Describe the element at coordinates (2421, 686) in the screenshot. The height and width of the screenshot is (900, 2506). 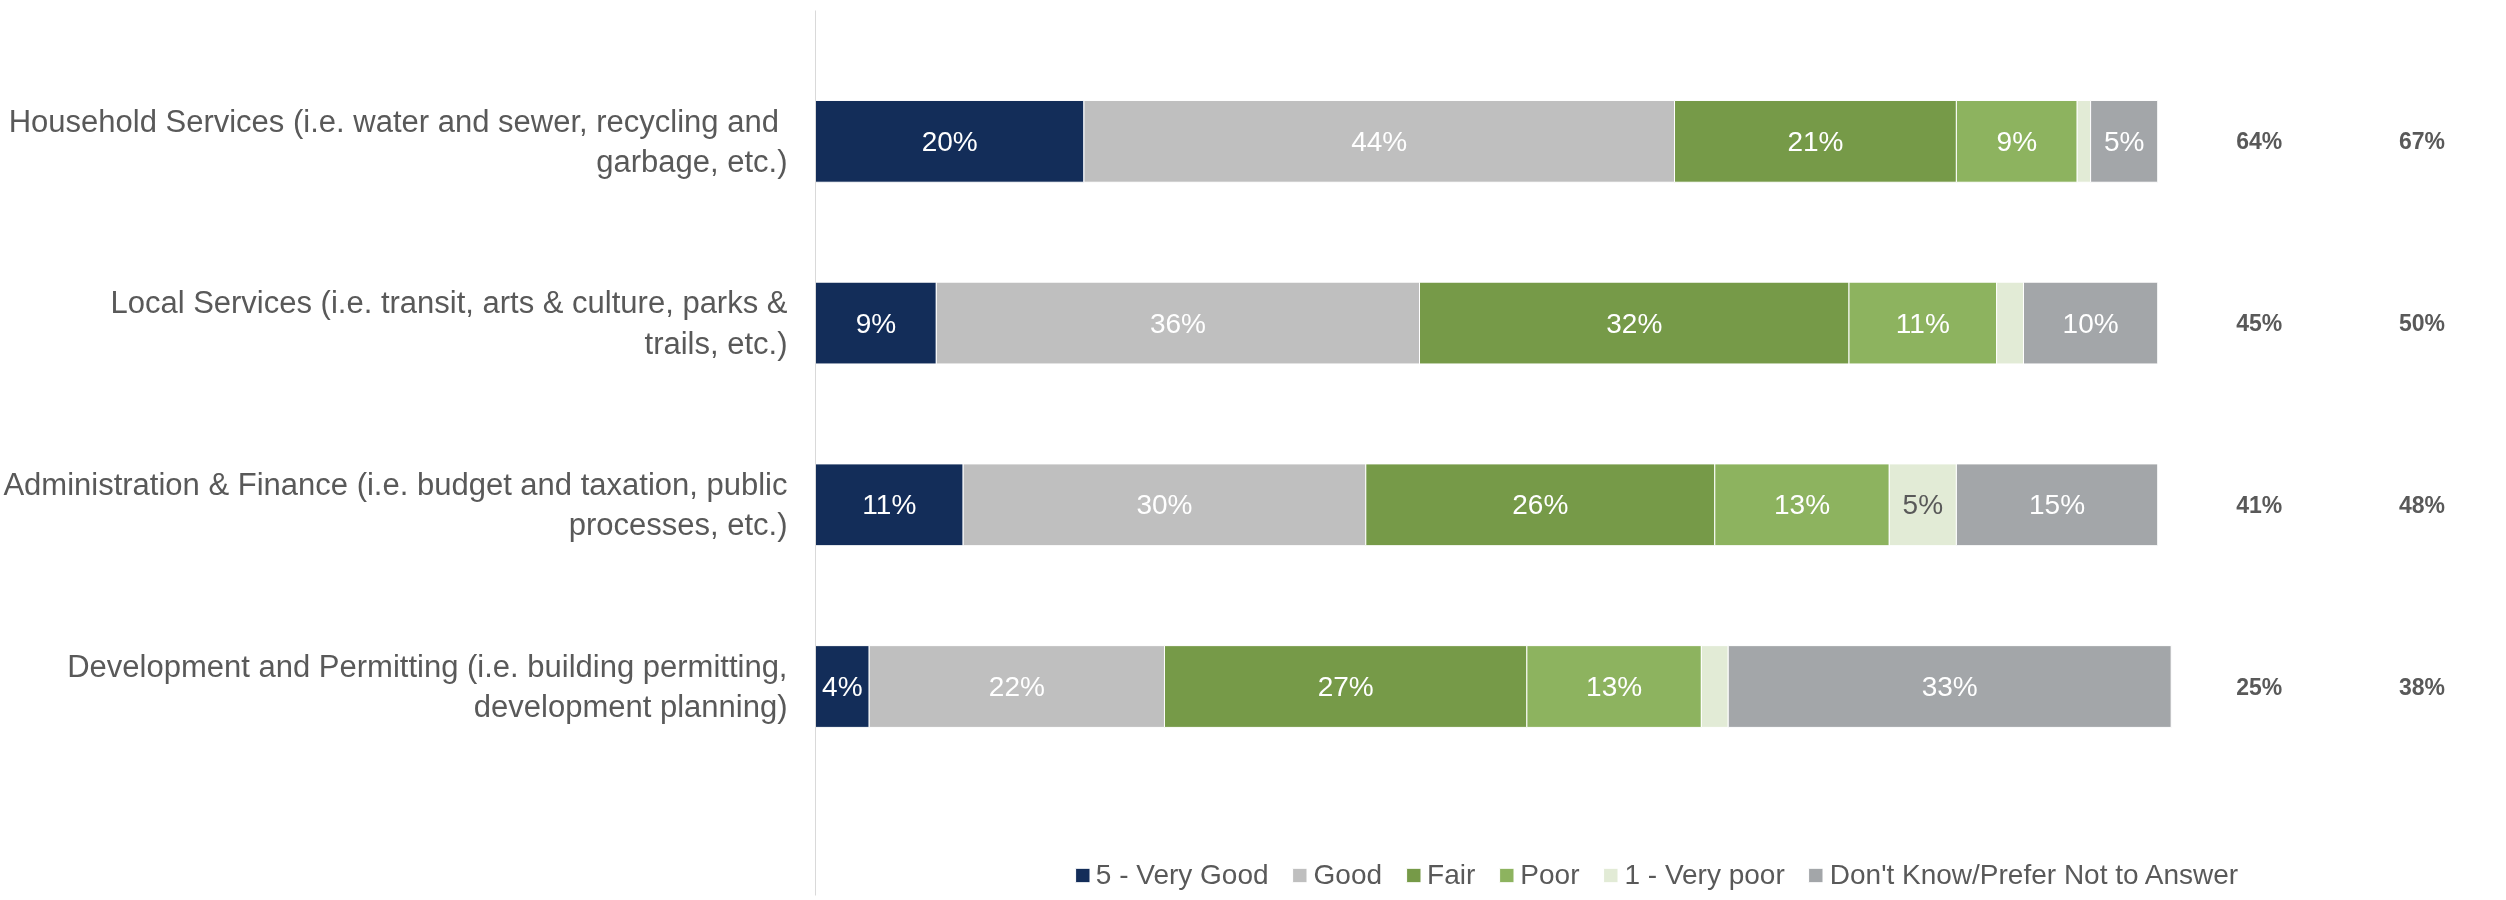
I see `text: 38%` at that location.